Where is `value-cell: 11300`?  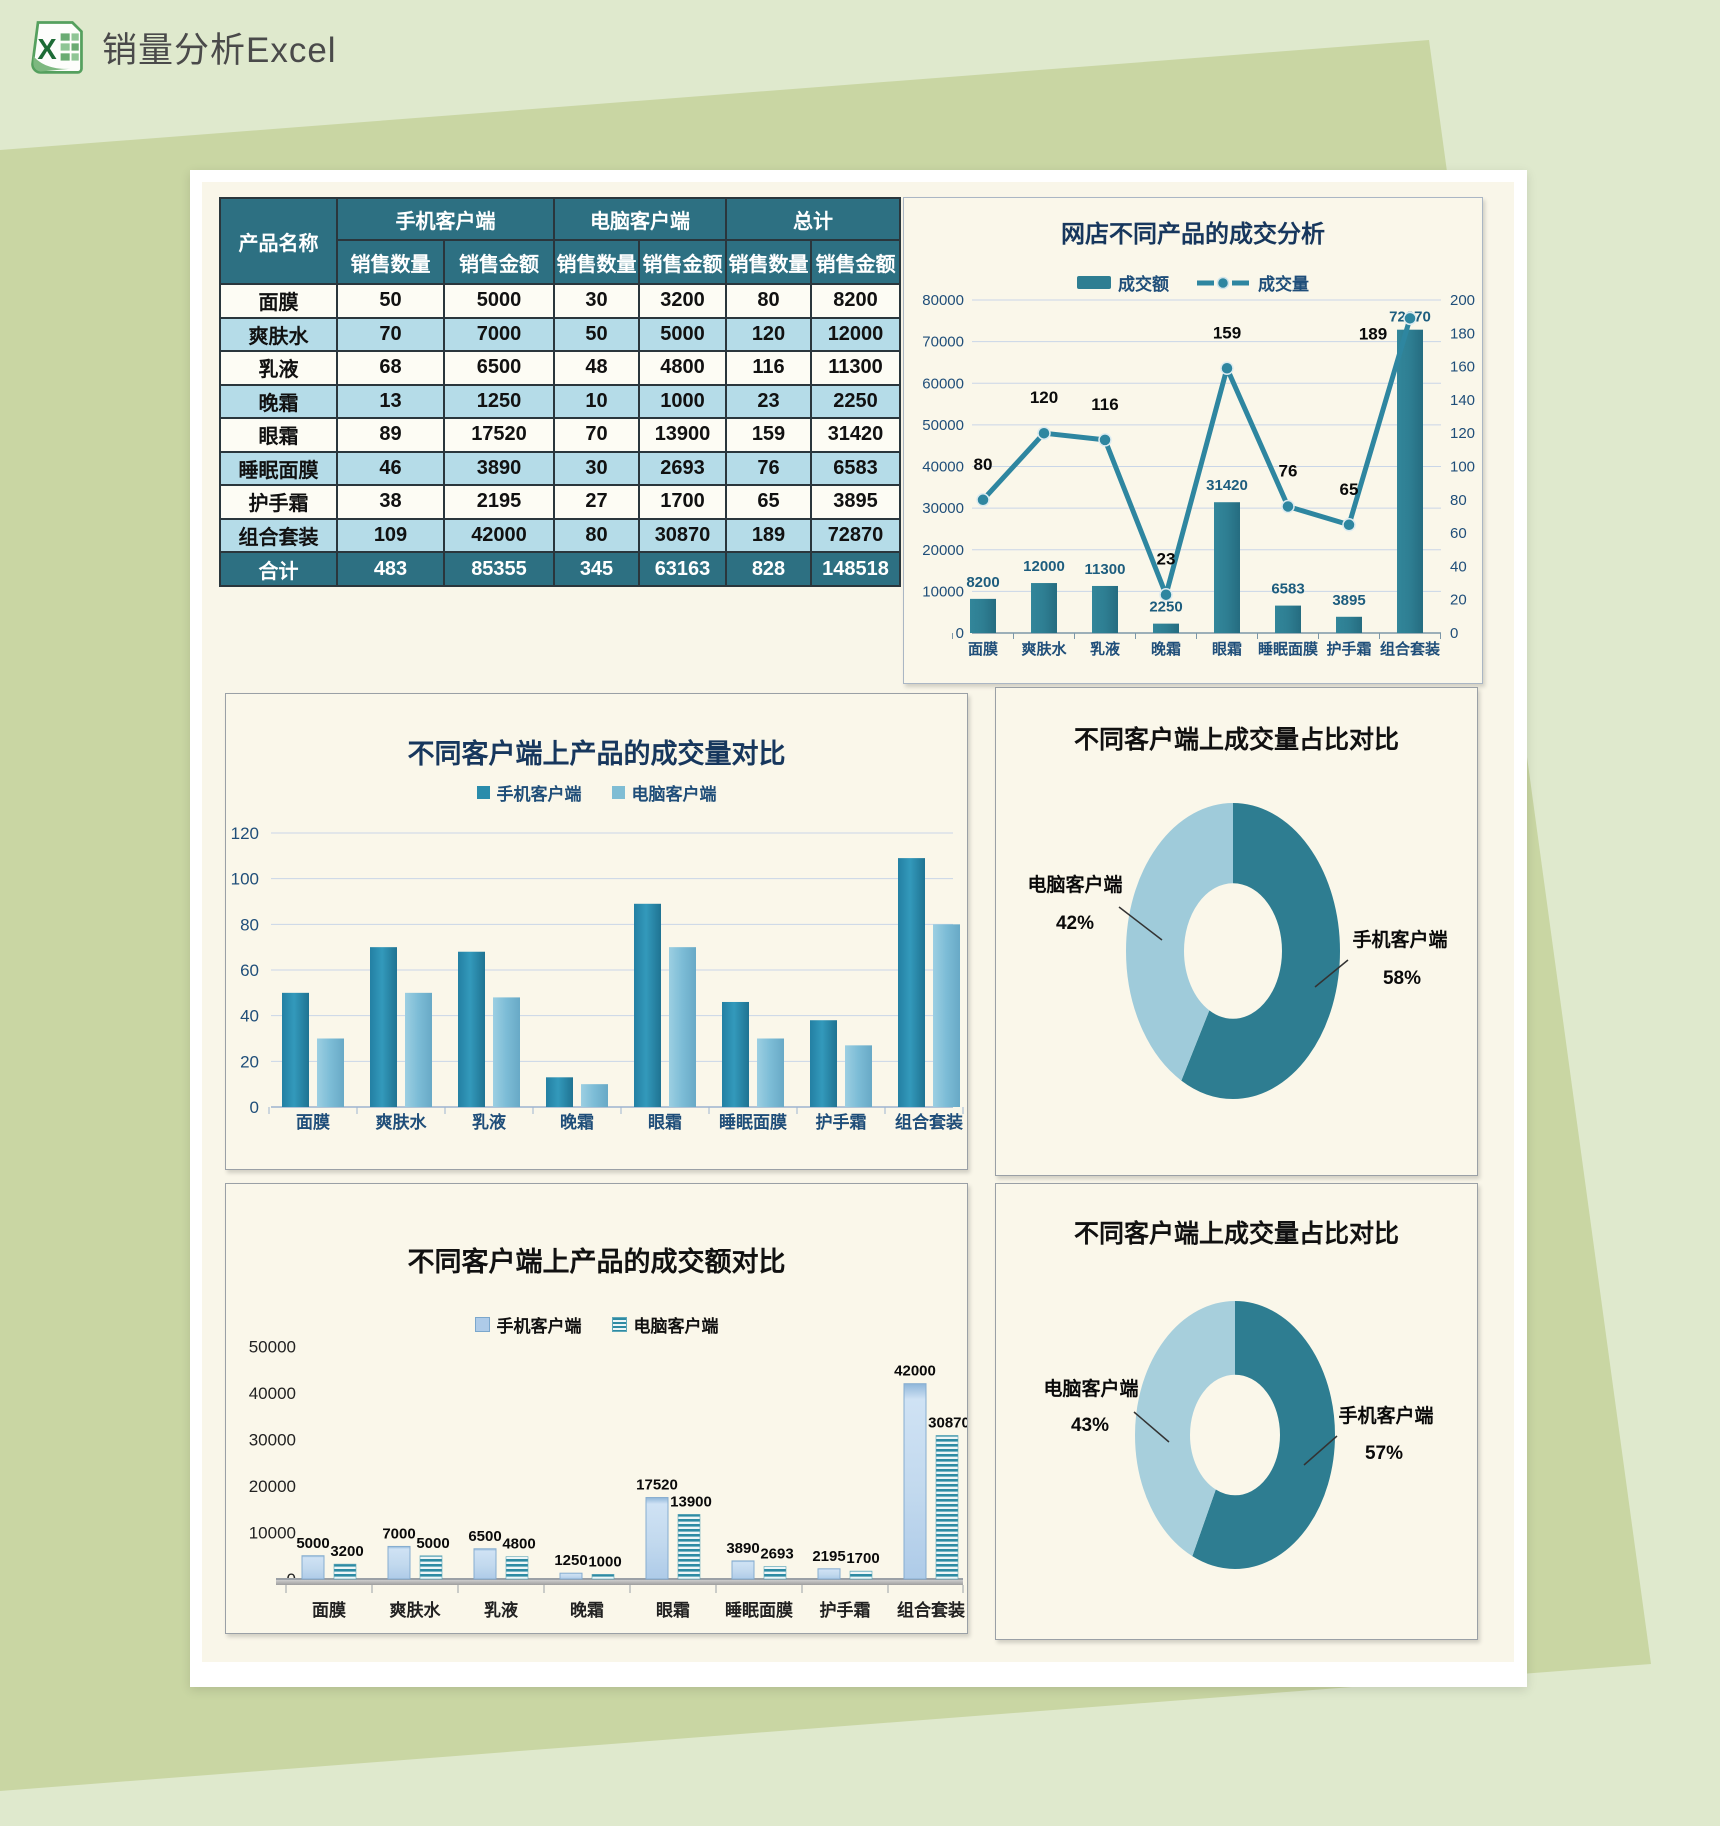 value-cell: 11300 is located at coordinates (855, 368).